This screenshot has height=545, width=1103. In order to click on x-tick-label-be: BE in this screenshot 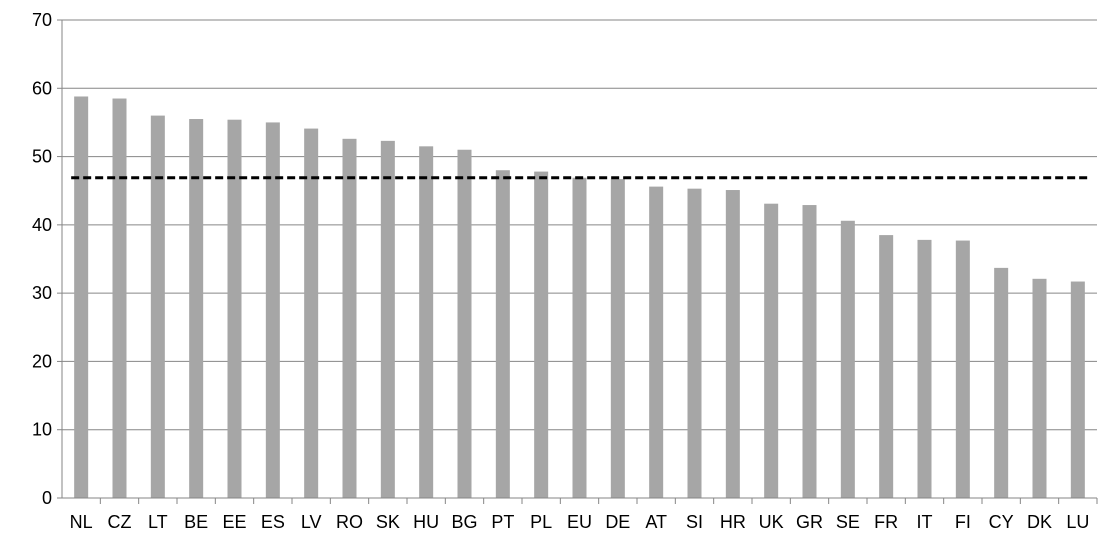, I will do `click(196, 522)`.